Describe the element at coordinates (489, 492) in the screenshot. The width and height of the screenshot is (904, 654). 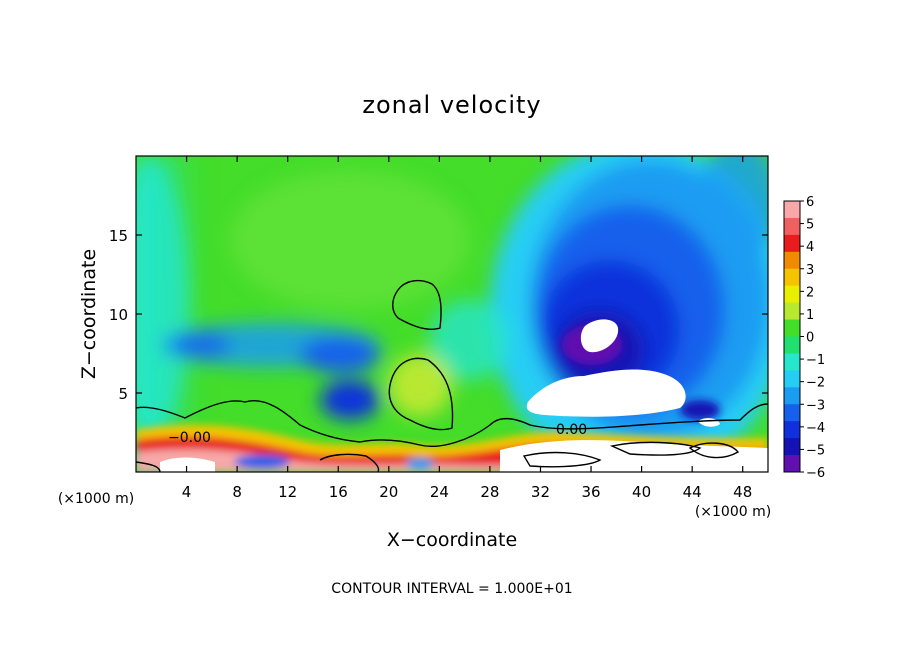
I see `x-tick-label: 28` at that location.